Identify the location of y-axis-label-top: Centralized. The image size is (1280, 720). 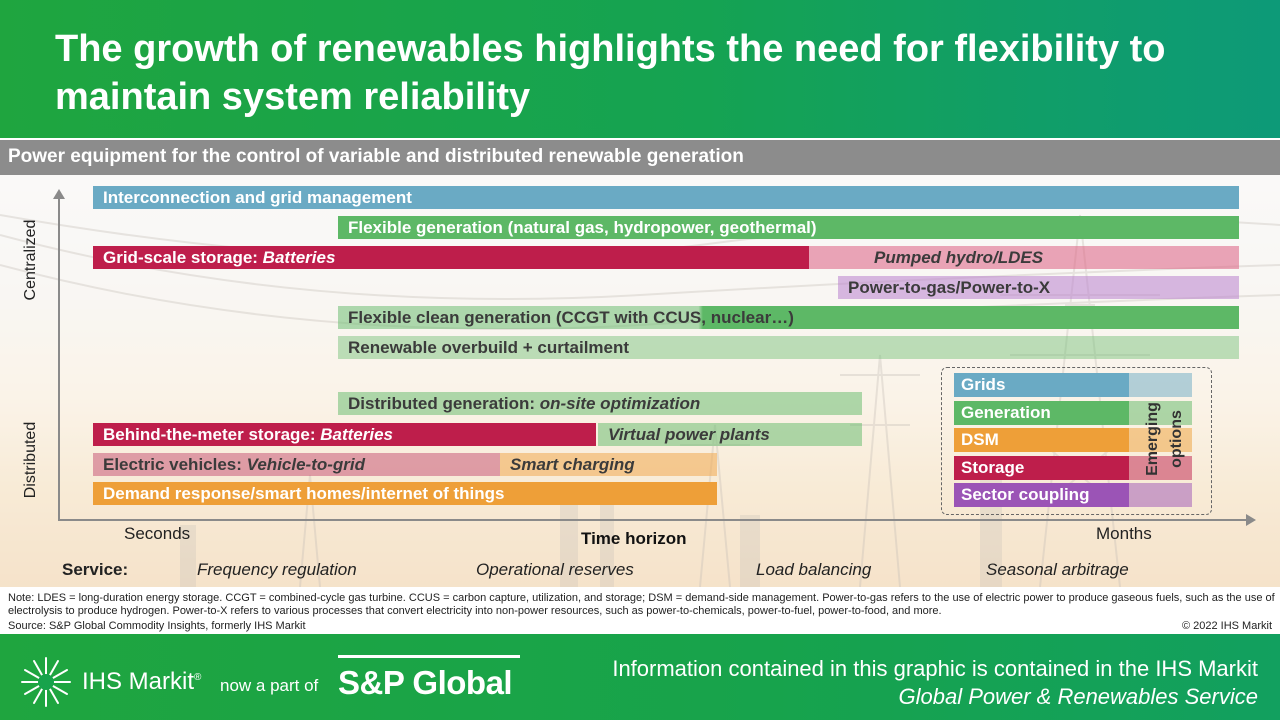
(30, 260).